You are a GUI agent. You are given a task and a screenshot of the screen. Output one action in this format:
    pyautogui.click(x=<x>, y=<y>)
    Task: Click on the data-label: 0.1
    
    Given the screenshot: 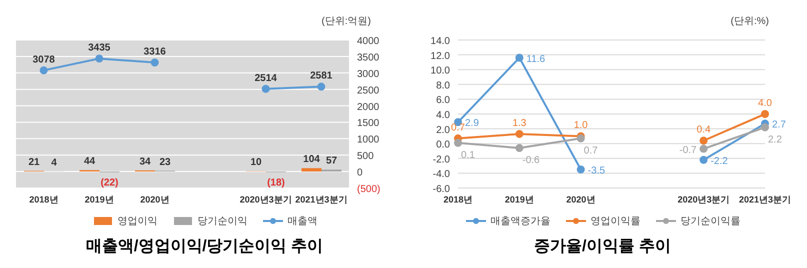 What is the action you would take?
    pyautogui.click(x=468, y=155)
    